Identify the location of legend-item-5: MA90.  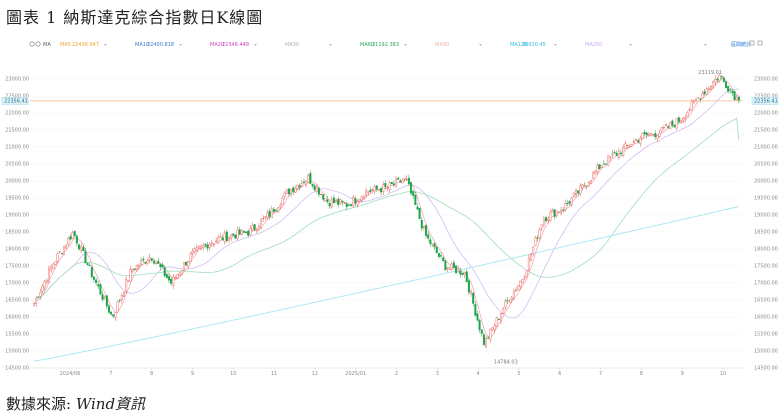
(458, 45).